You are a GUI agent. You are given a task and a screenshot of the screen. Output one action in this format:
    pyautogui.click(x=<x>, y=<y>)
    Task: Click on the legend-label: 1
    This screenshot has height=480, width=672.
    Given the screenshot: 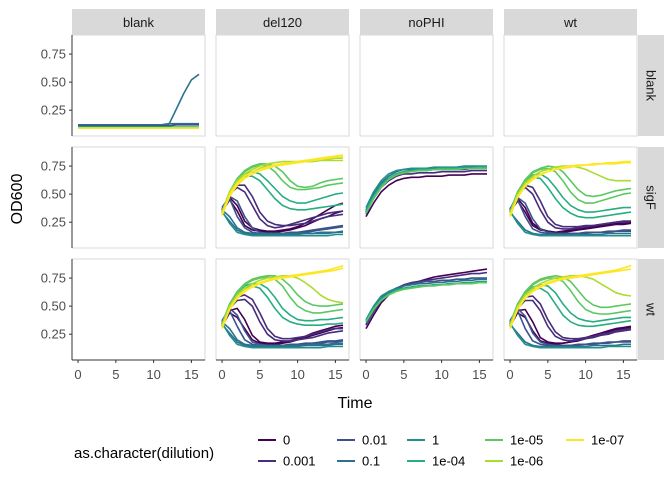 What is the action you would take?
    pyautogui.click(x=435, y=440)
    